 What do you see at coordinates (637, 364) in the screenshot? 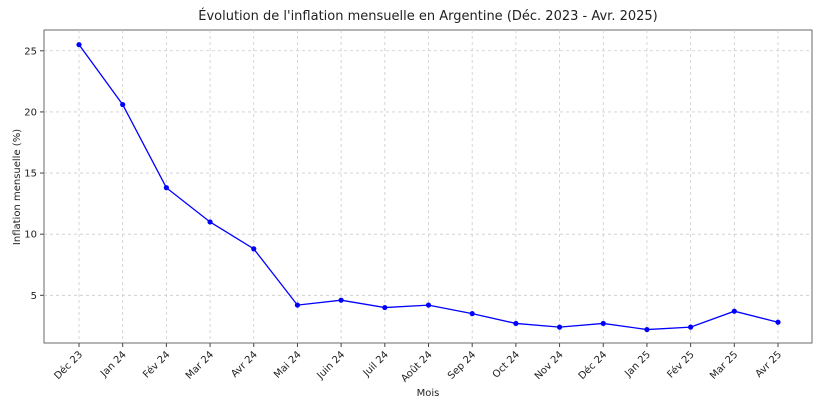
I see `x-tick-label: Jan 25` at bounding box center [637, 364].